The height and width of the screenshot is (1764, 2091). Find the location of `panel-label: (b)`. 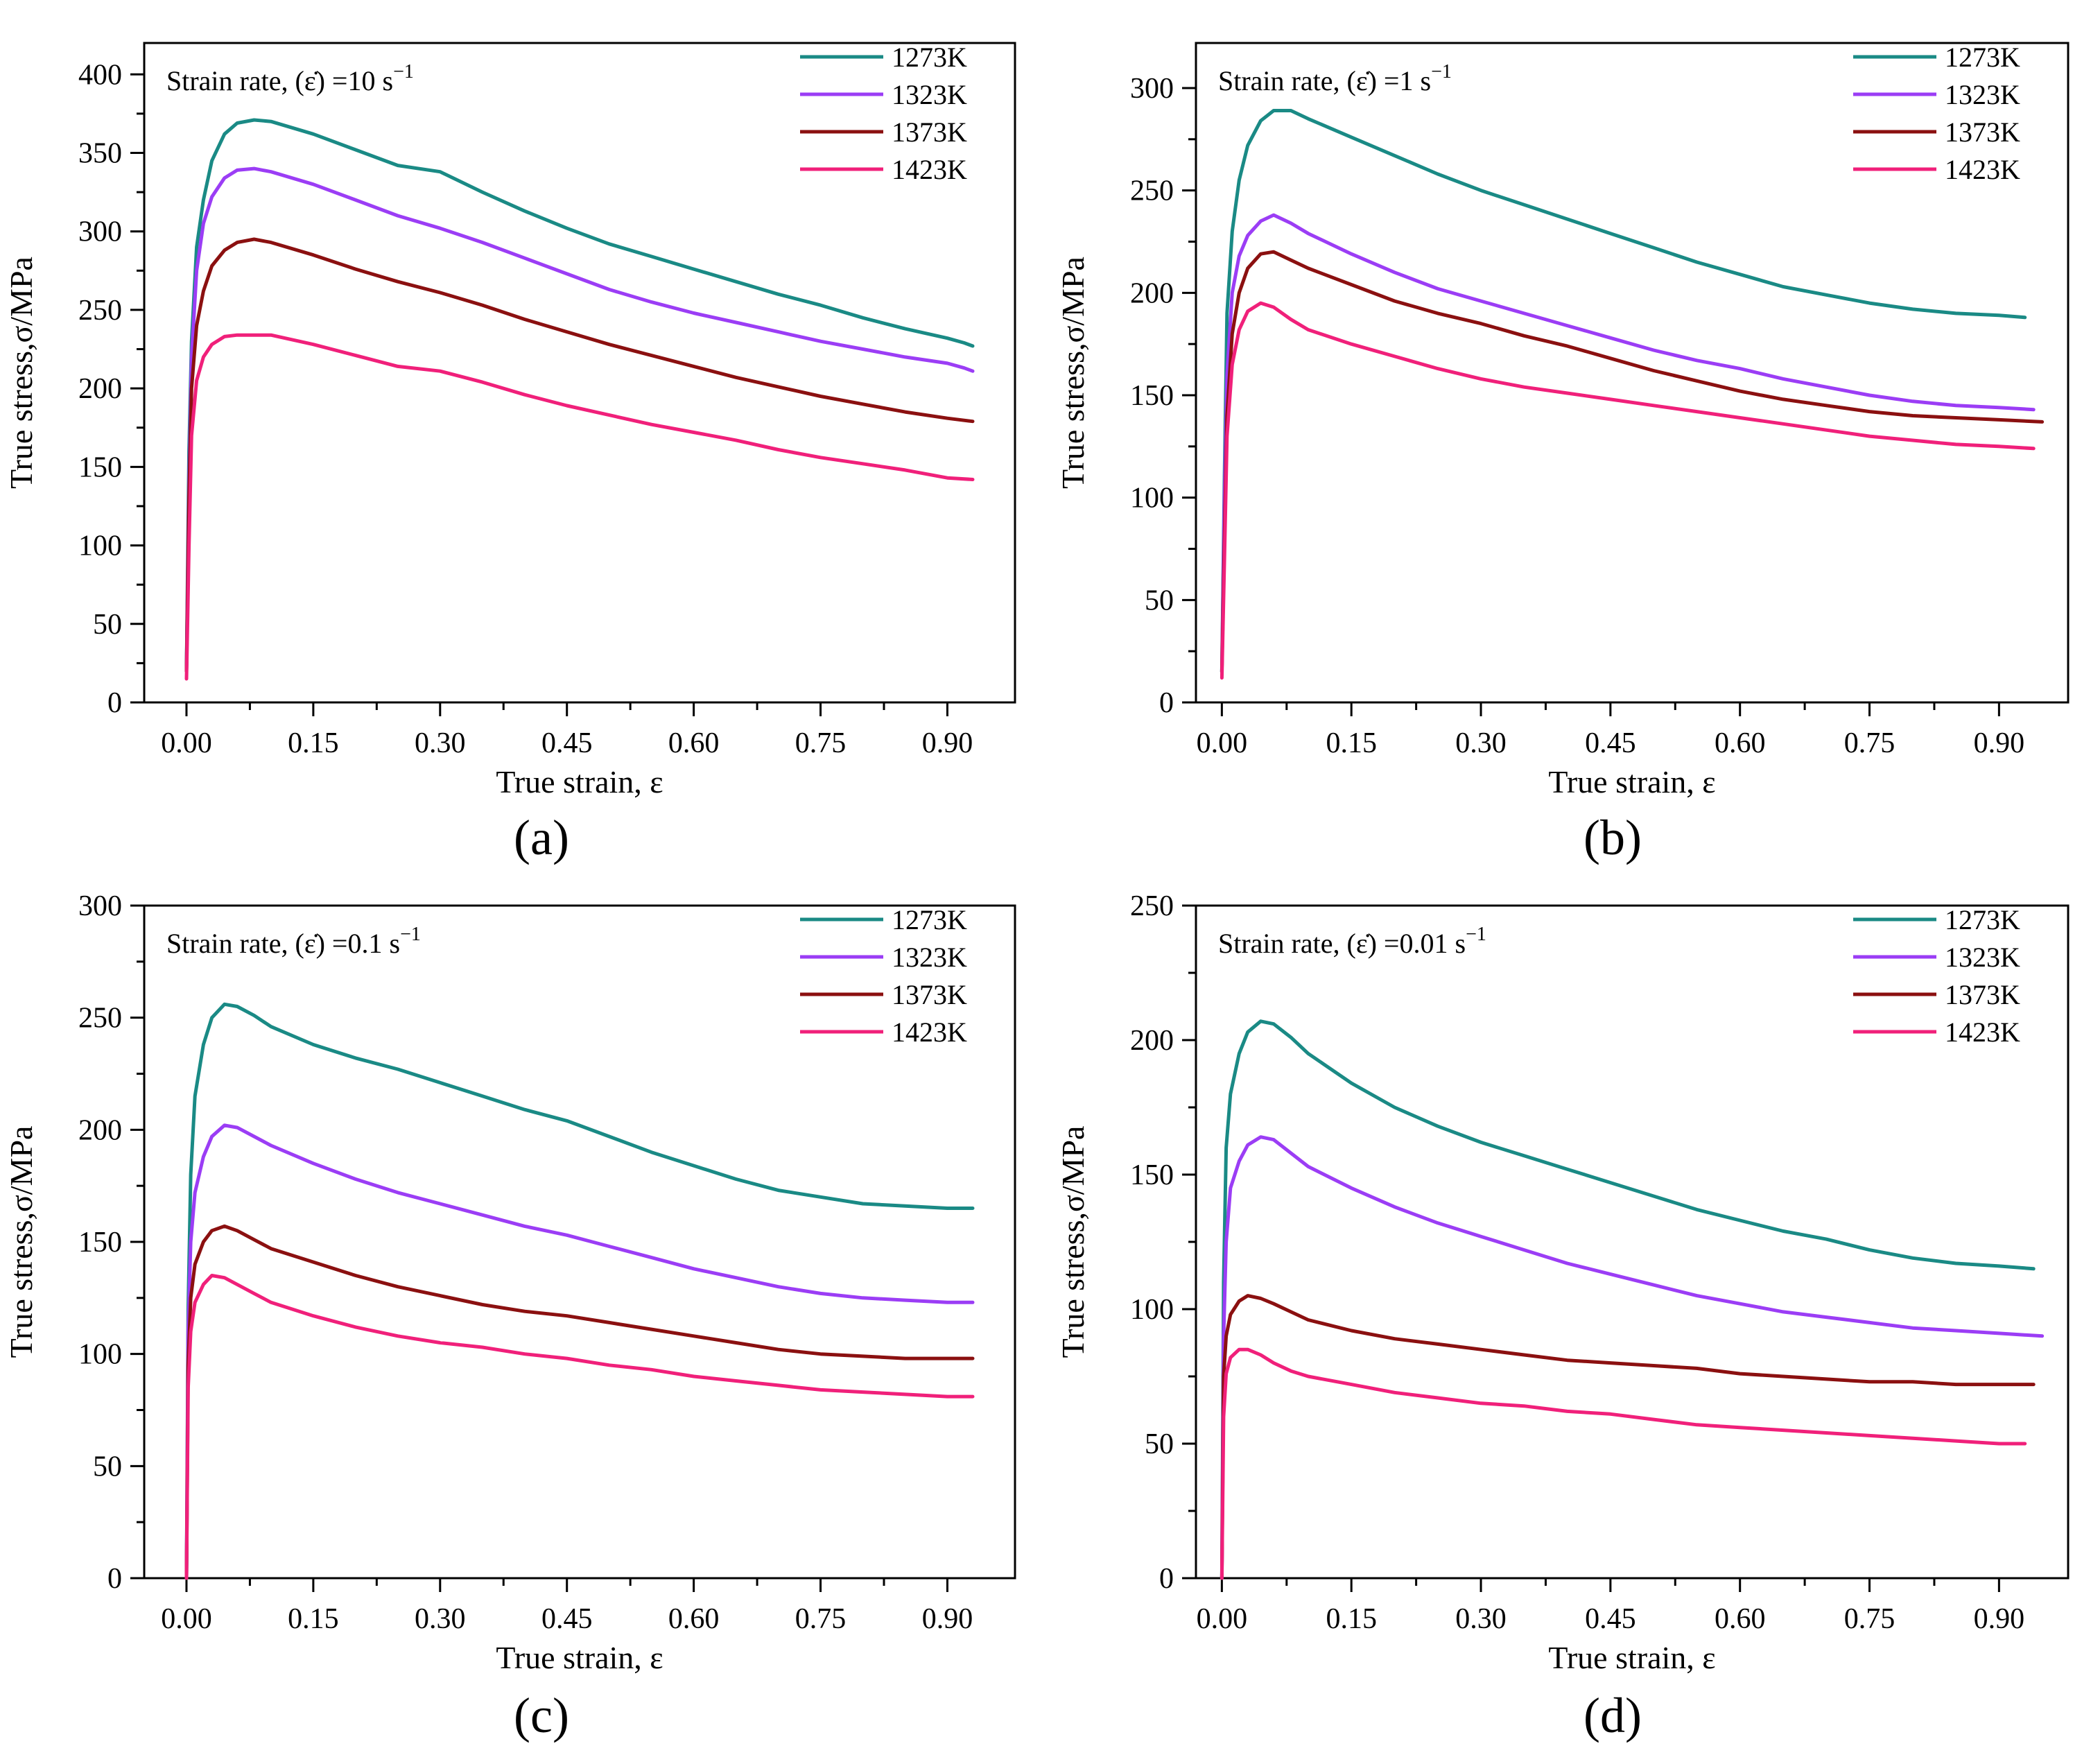

panel-label: (b) is located at coordinates (1613, 837).